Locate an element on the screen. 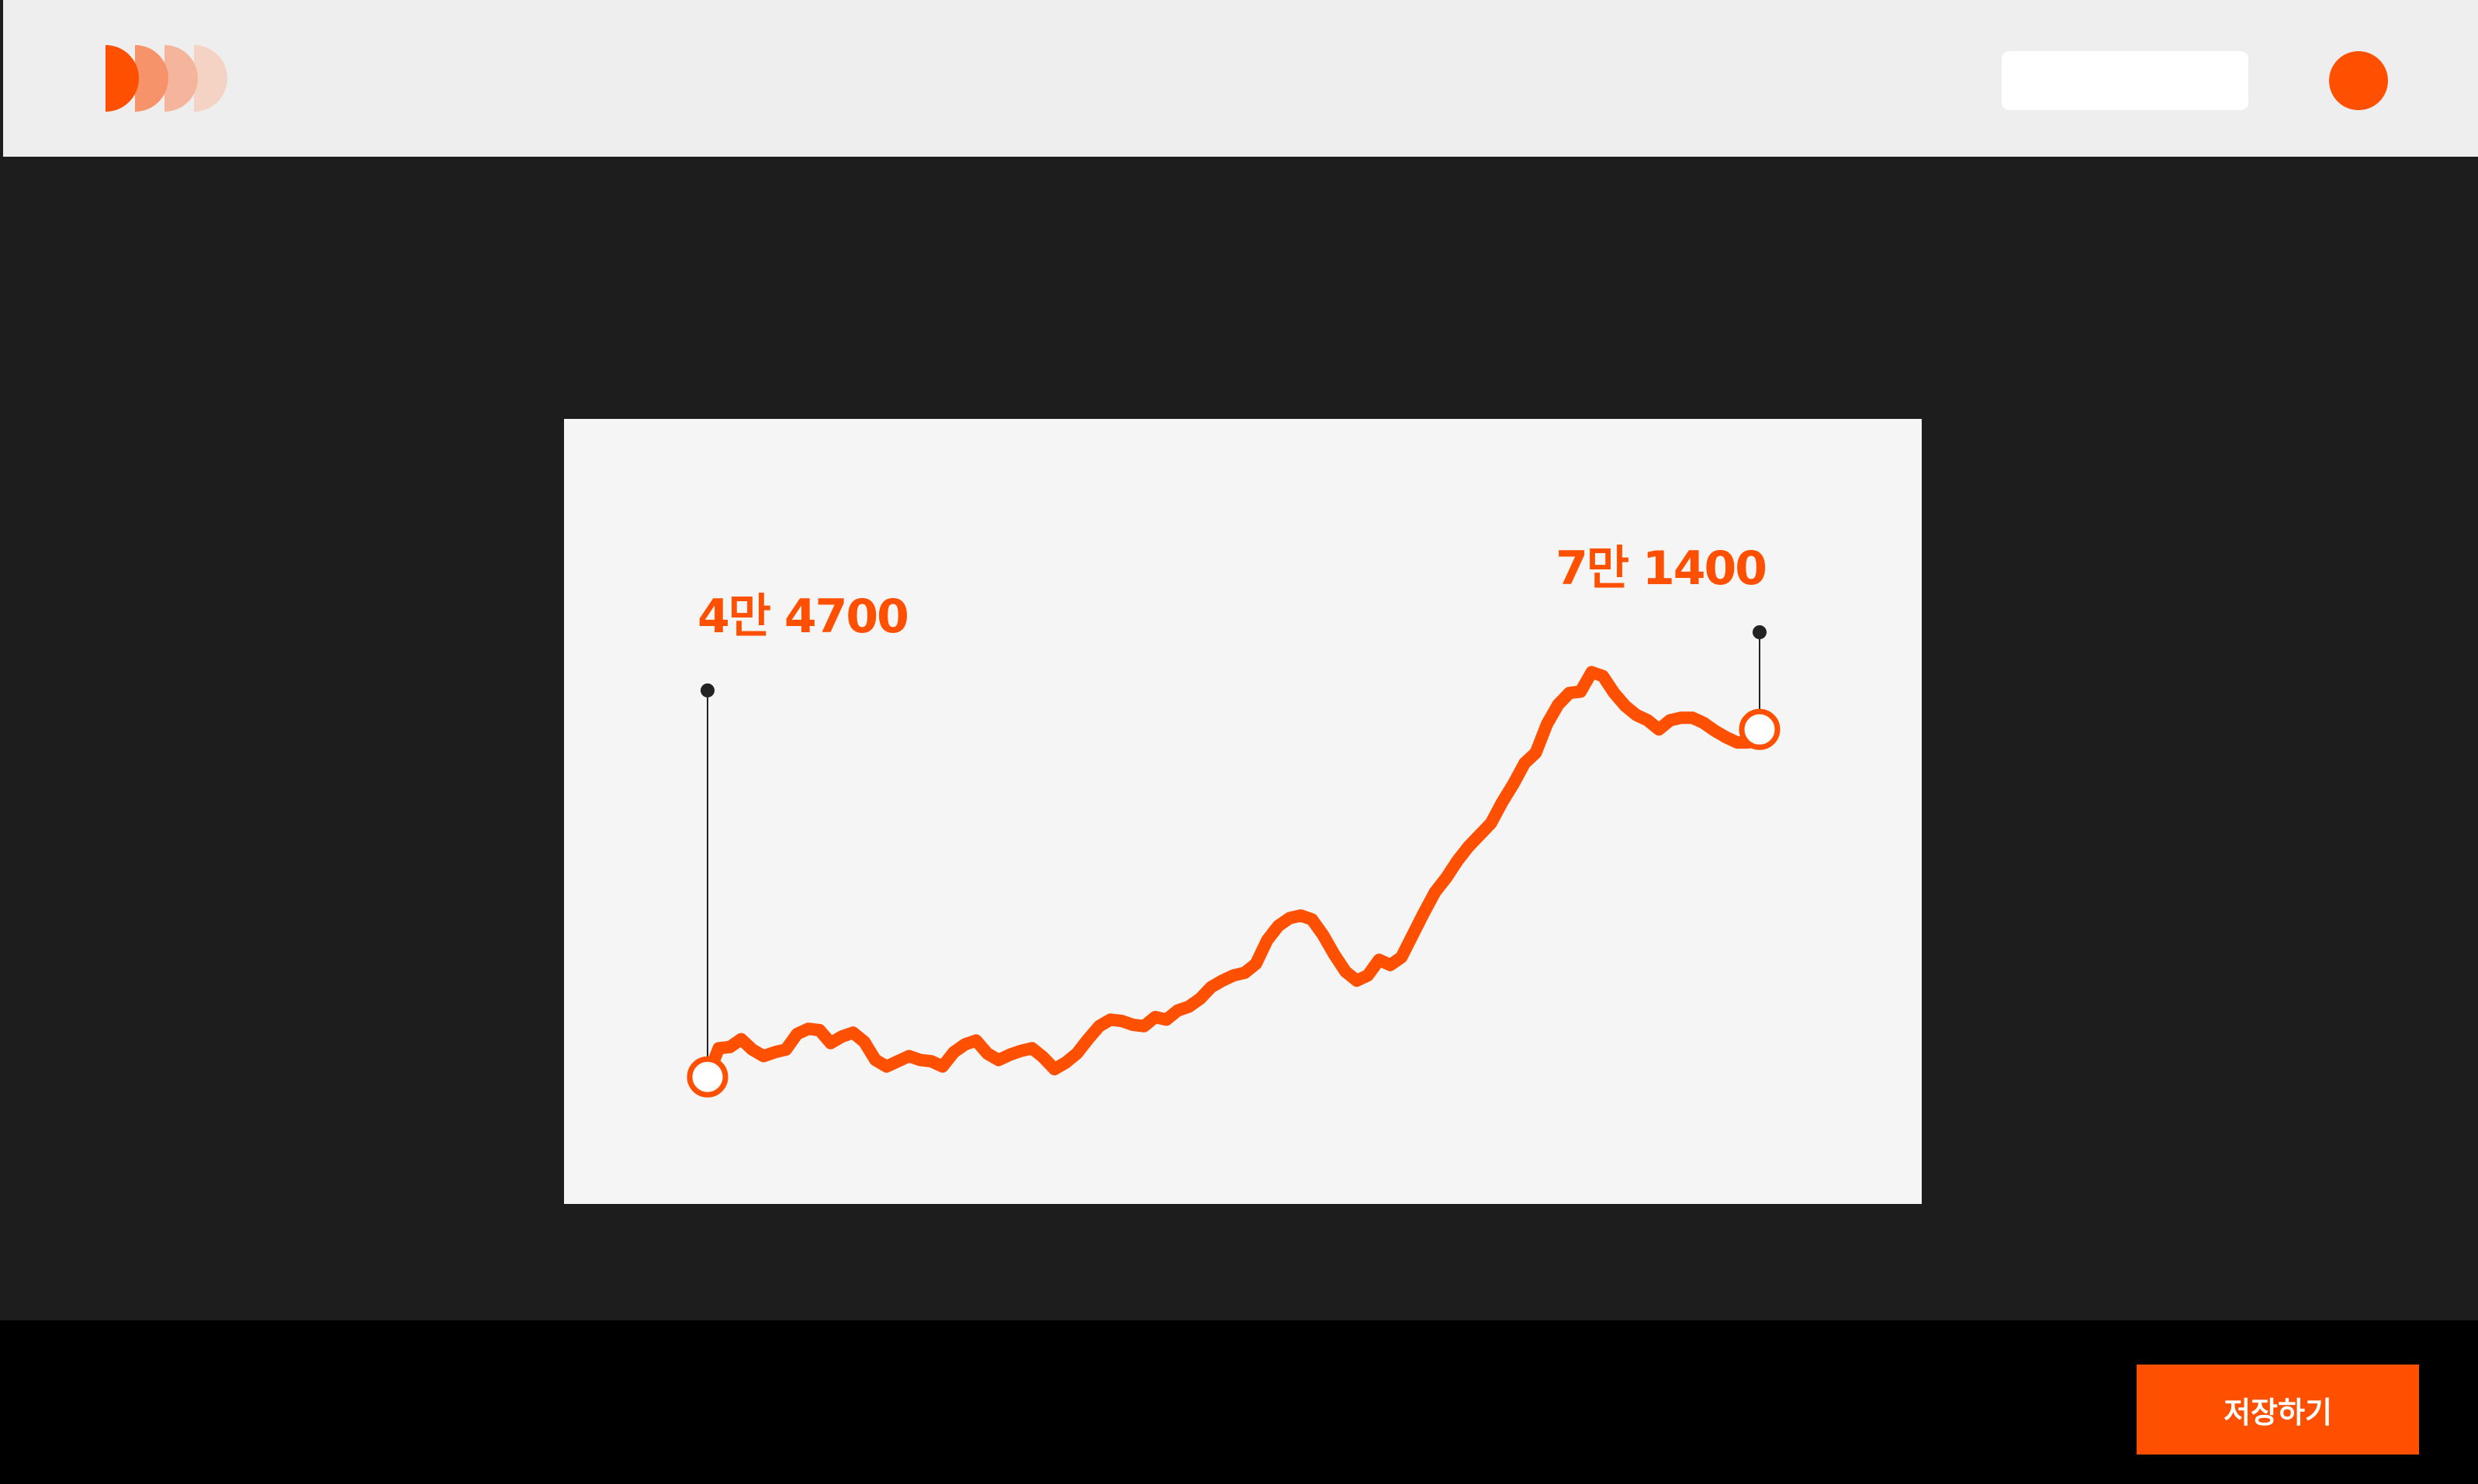 This screenshot has height=1484, width=2478. save-button: 저장하기 is located at coordinates (2278, 1410).